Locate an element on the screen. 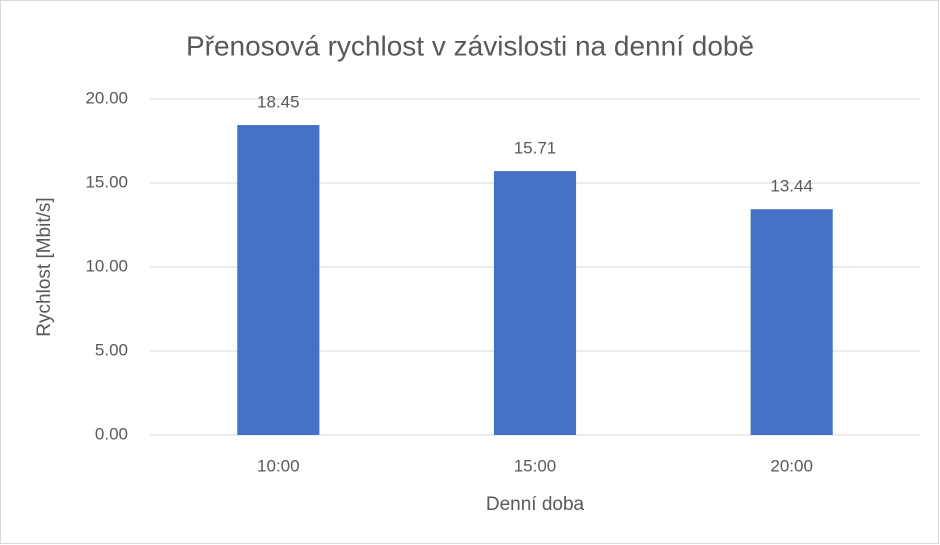 Image resolution: width=940 pixels, height=545 pixels. data-label: 18.45 is located at coordinates (278, 102).